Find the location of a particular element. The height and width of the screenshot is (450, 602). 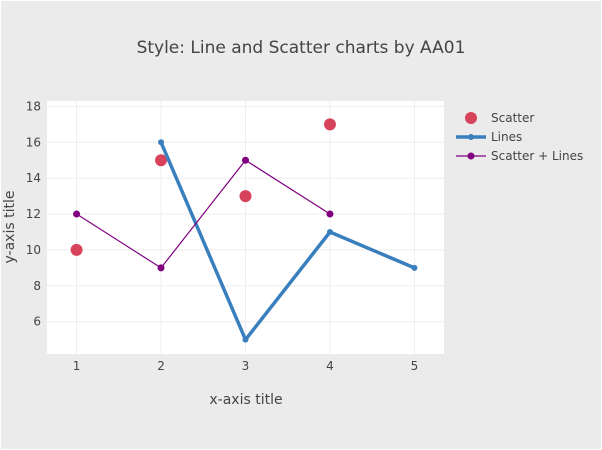

x-axis-title: x-axis title is located at coordinates (245, 400).